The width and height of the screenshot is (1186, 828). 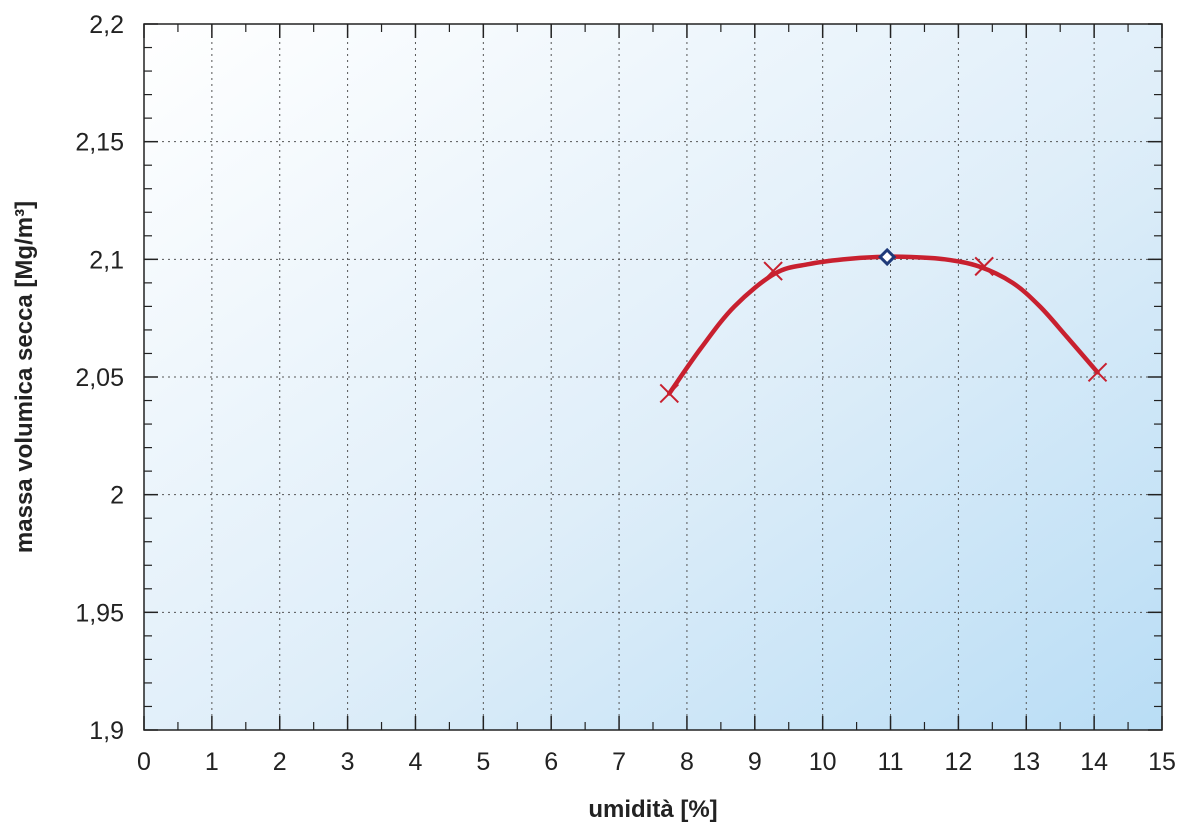 I want to click on x-tick-label: 9, so click(x=755, y=762).